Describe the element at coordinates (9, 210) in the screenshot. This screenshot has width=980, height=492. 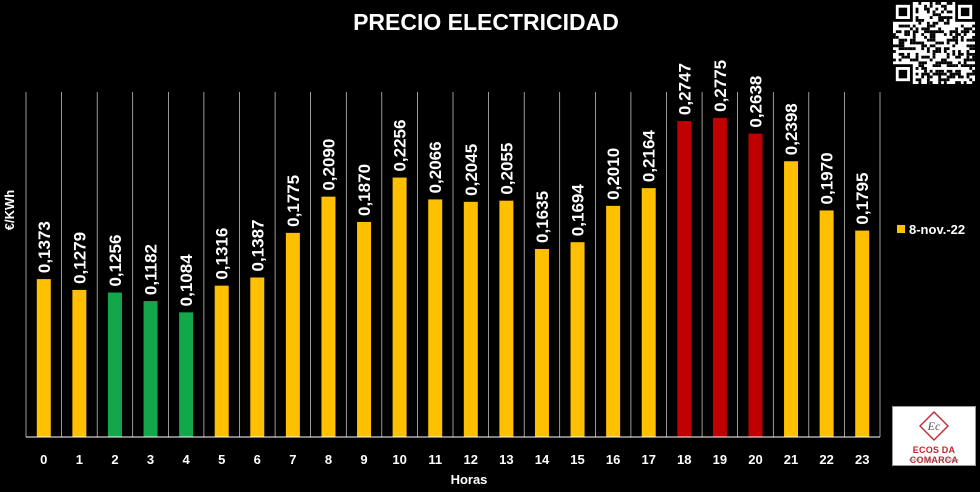
I see `y-axis-label: €/KWh` at that location.